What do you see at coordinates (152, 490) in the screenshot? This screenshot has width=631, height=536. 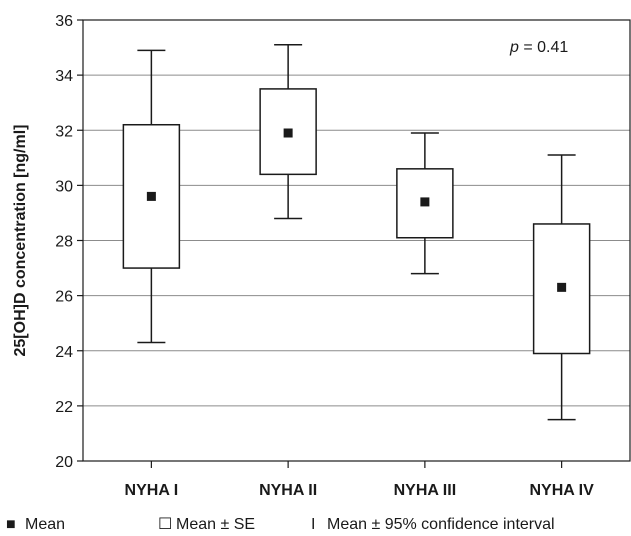 I see `x-tick-label: NYHA I` at bounding box center [152, 490].